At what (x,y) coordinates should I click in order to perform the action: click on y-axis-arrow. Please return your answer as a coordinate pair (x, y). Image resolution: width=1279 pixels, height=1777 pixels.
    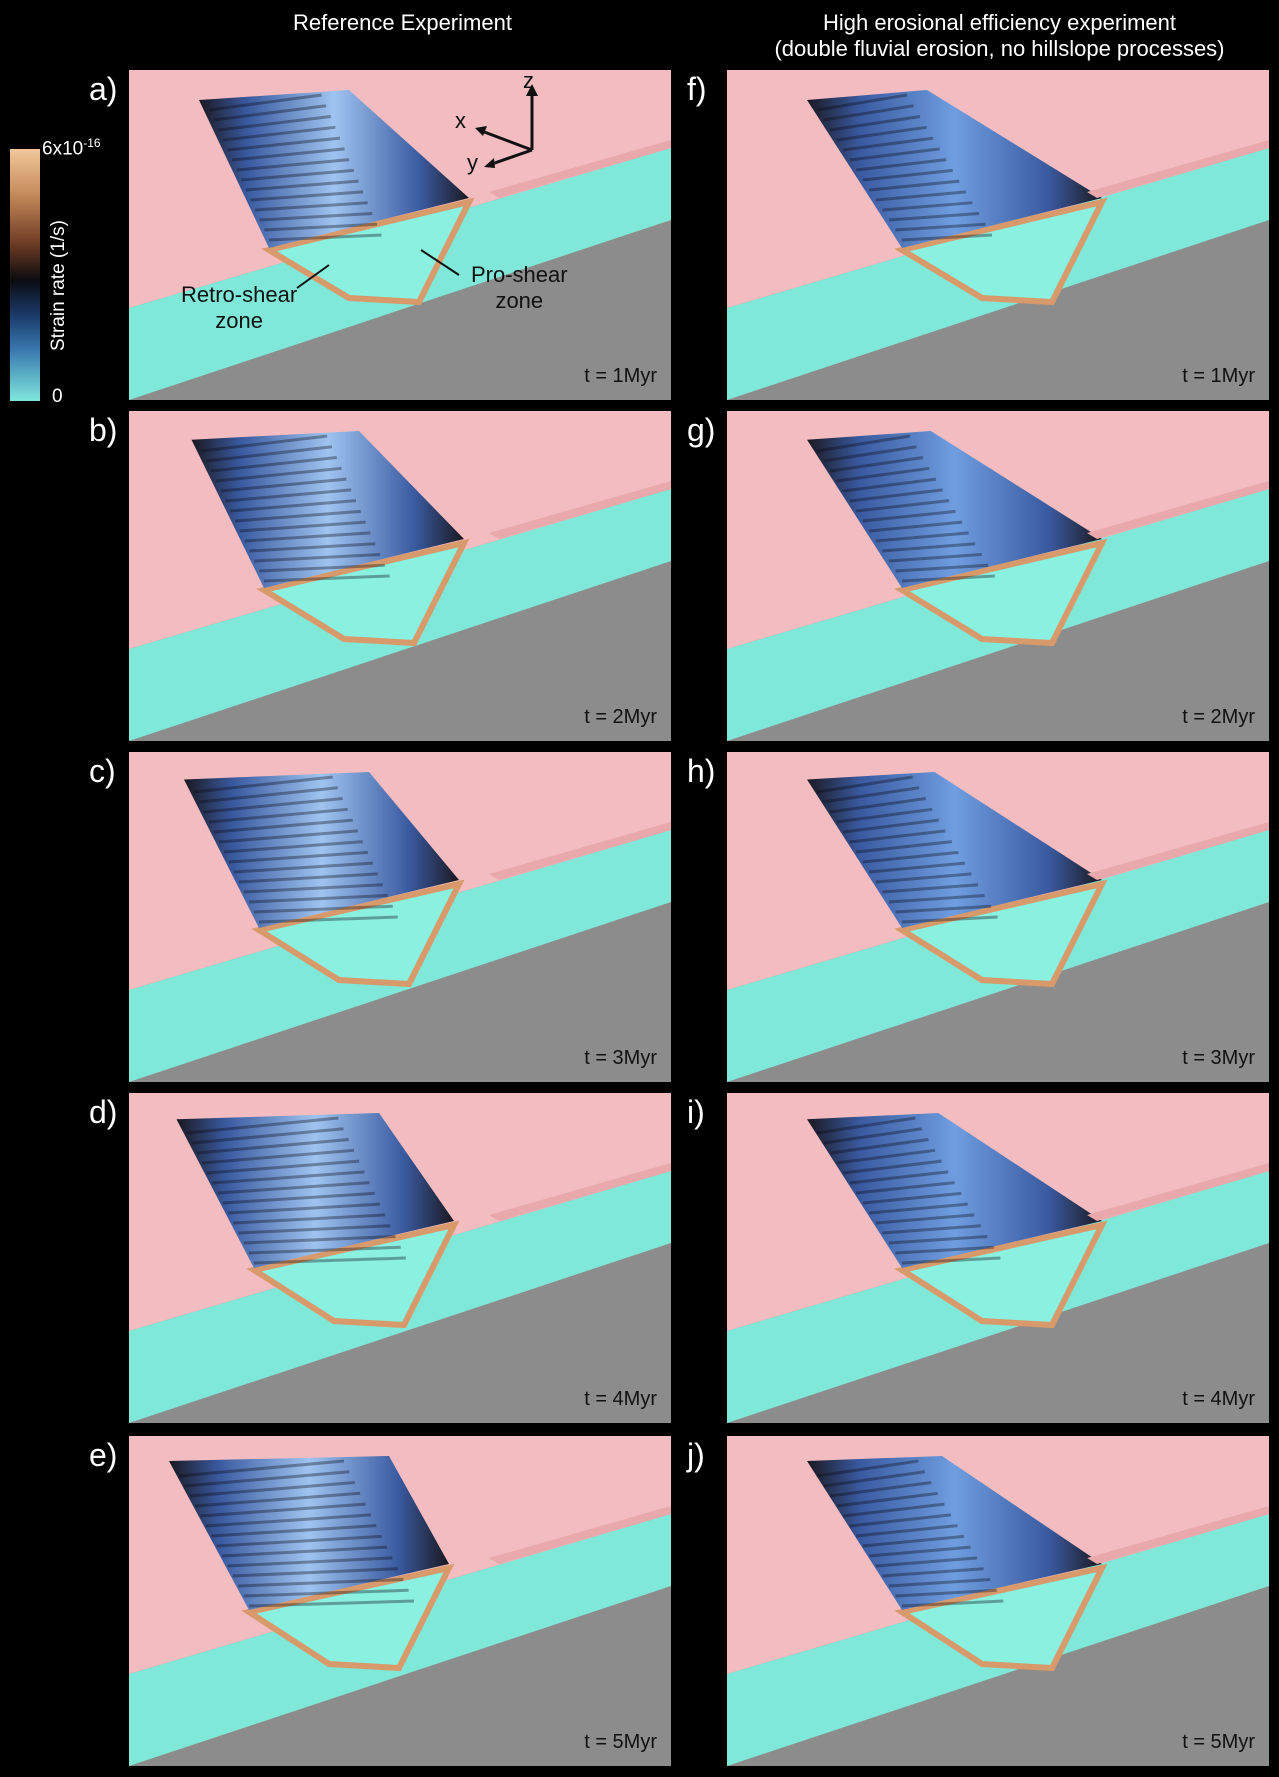
    Looking at the image, I should click on (510, 157).